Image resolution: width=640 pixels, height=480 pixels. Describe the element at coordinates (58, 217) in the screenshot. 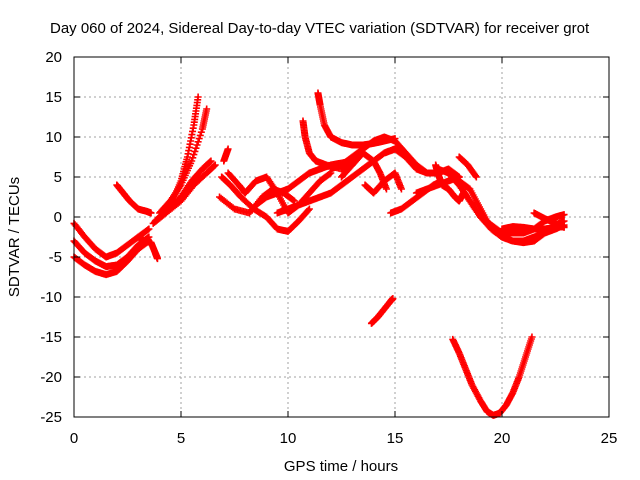

I see `y-tick-label: 0` at that location.